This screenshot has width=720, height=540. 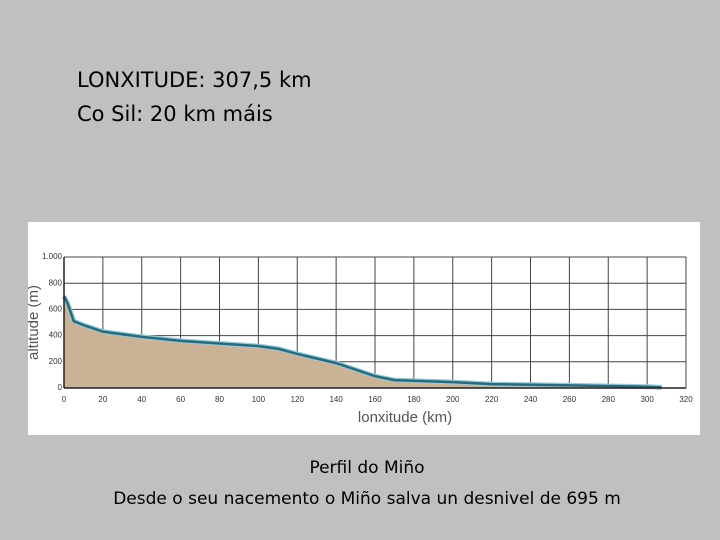 What do you see at coordinates (180, 399) in the screenshot?
I see `x-tick-label: 60` at bounding box center [180, 399].